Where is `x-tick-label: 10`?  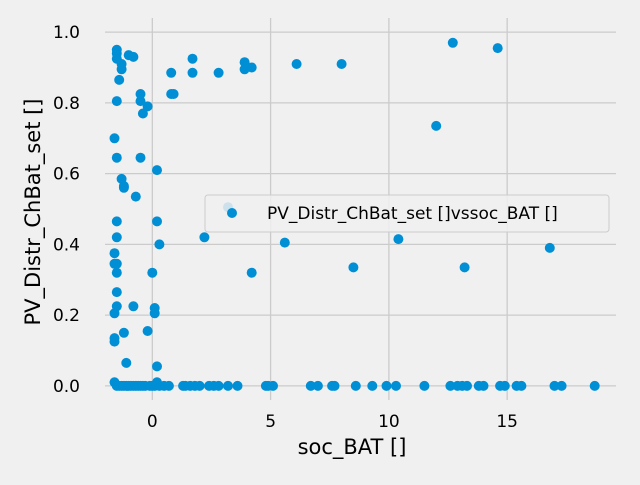
x-tick-label: 10 is located at coordinates (389, 422).